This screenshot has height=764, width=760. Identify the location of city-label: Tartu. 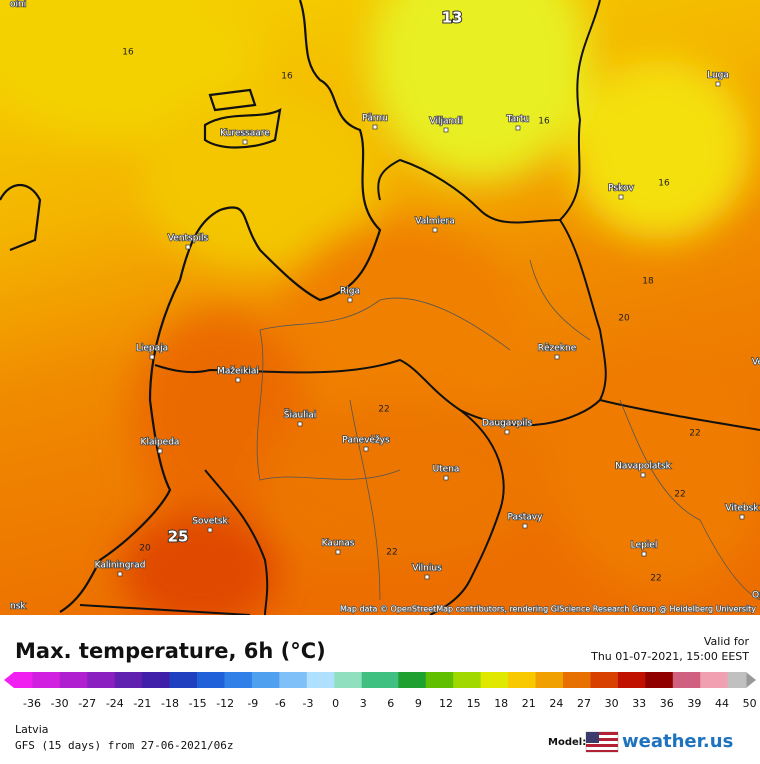
(517, 120).